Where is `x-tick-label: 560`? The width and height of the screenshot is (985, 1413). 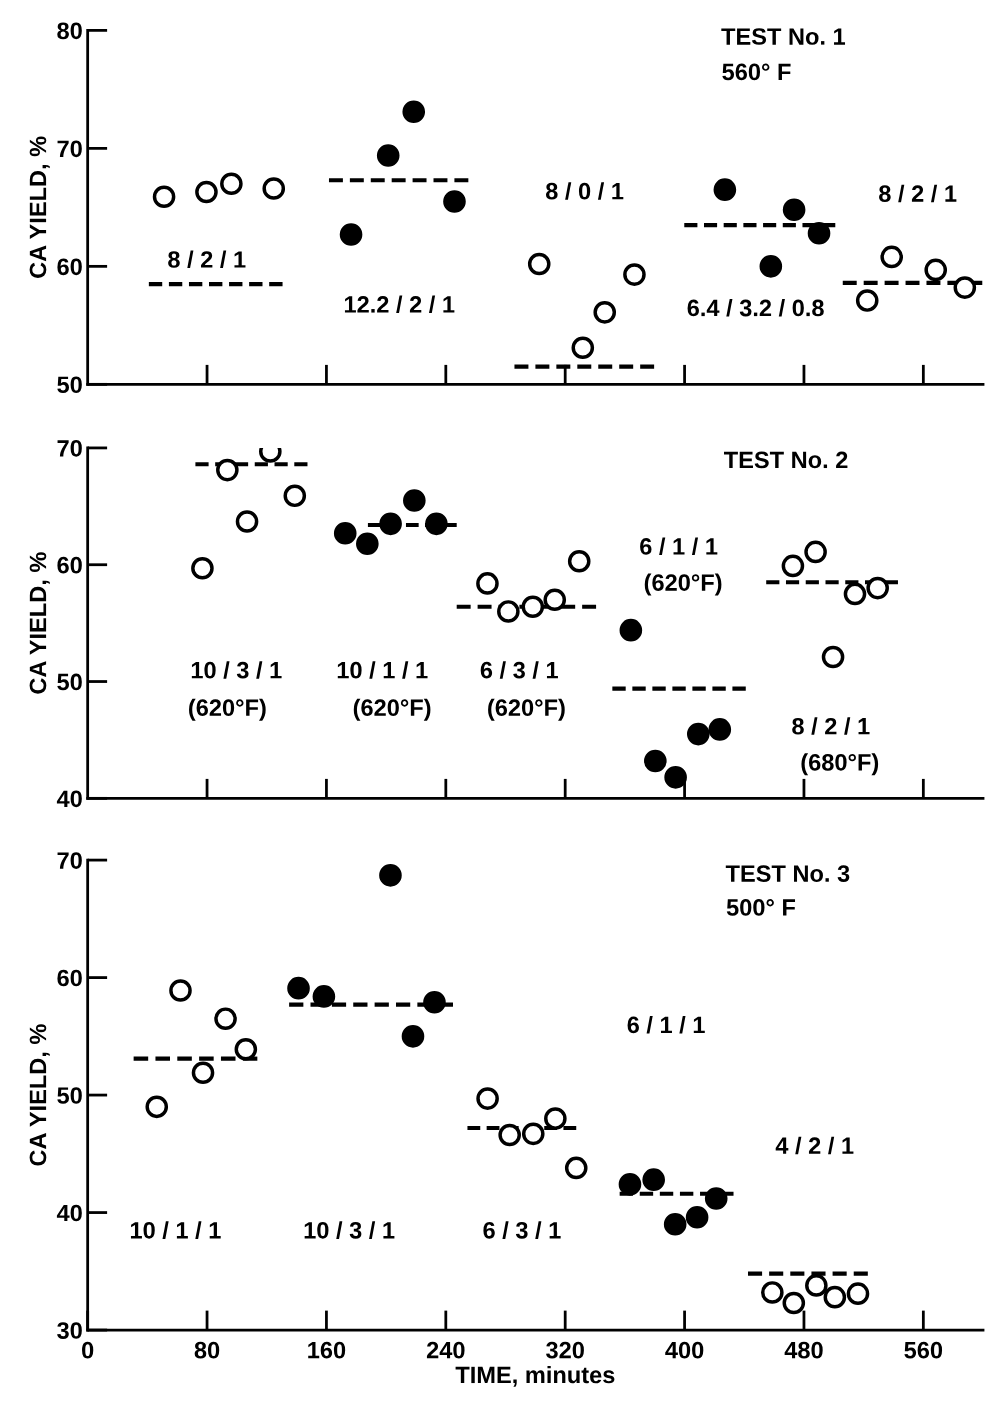
x-tick-label: 560 is located at coordinates (923, 1350).